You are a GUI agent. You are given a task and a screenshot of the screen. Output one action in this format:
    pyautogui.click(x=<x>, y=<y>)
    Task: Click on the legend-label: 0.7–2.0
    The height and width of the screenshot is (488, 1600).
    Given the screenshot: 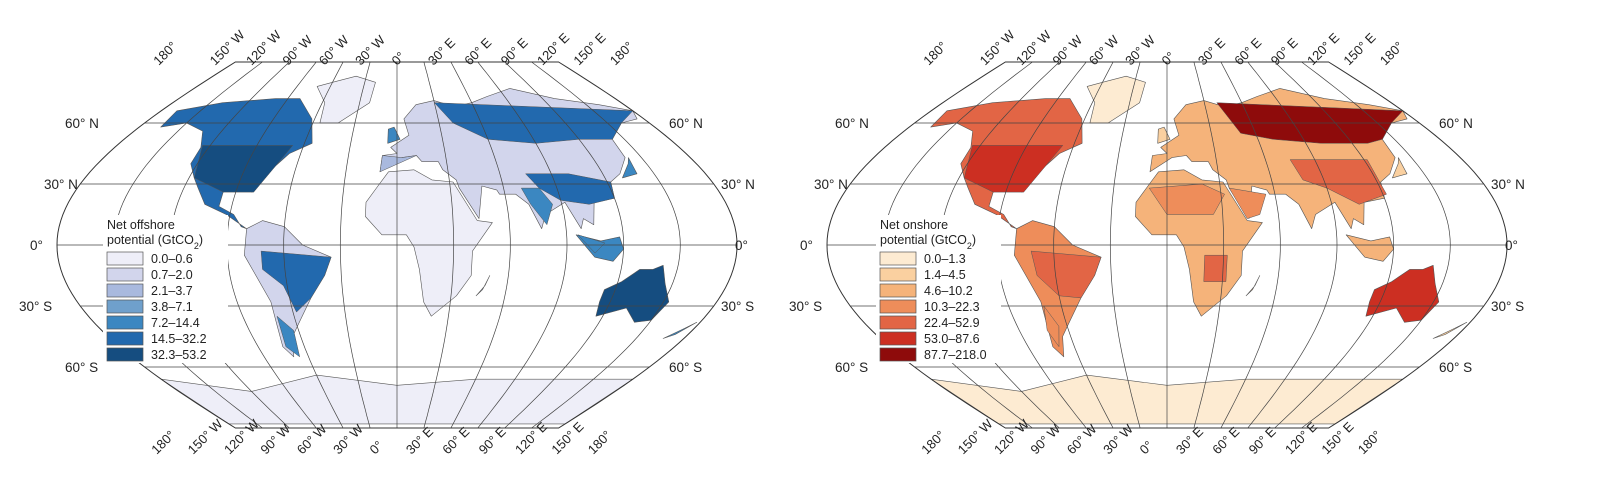 What is the action you would take?
    pyautogui.click(x=172, y=275)
    